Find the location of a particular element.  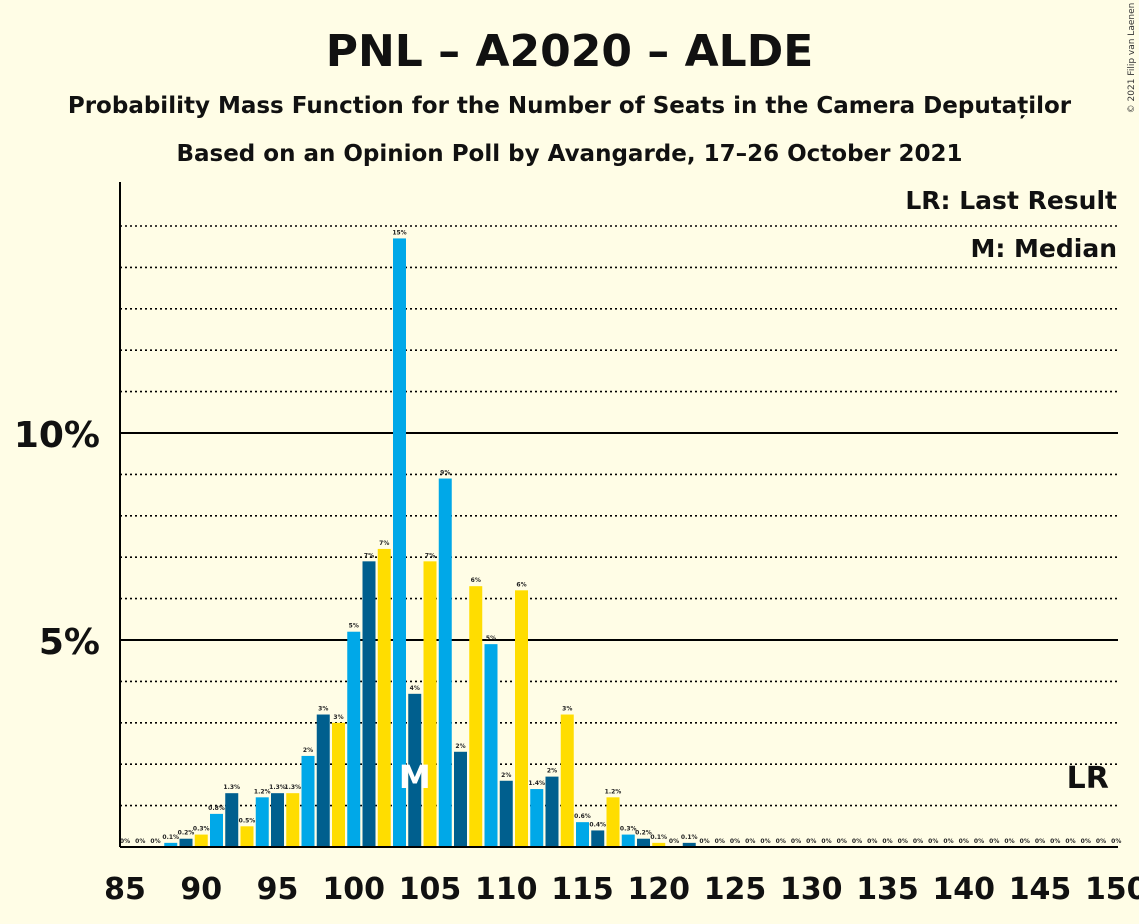

bar-label-seat-118: 0.3% is located at coordinates (628, 829).